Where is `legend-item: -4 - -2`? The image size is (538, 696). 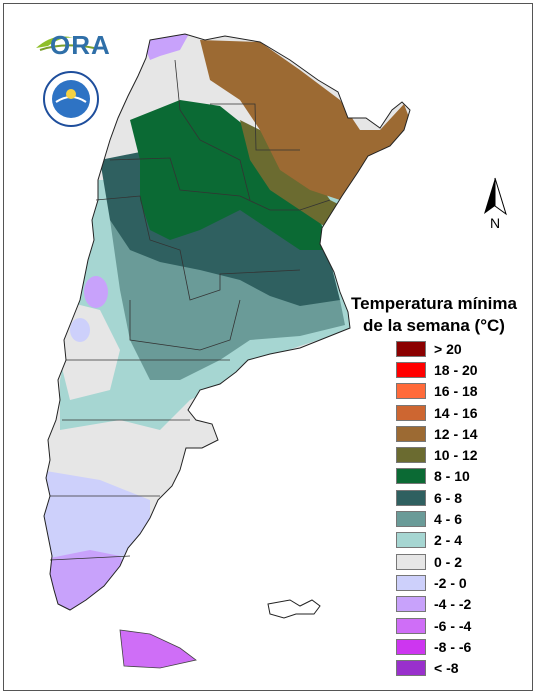
legend-item: -4 - -2 is located at coordinates (437, 604).